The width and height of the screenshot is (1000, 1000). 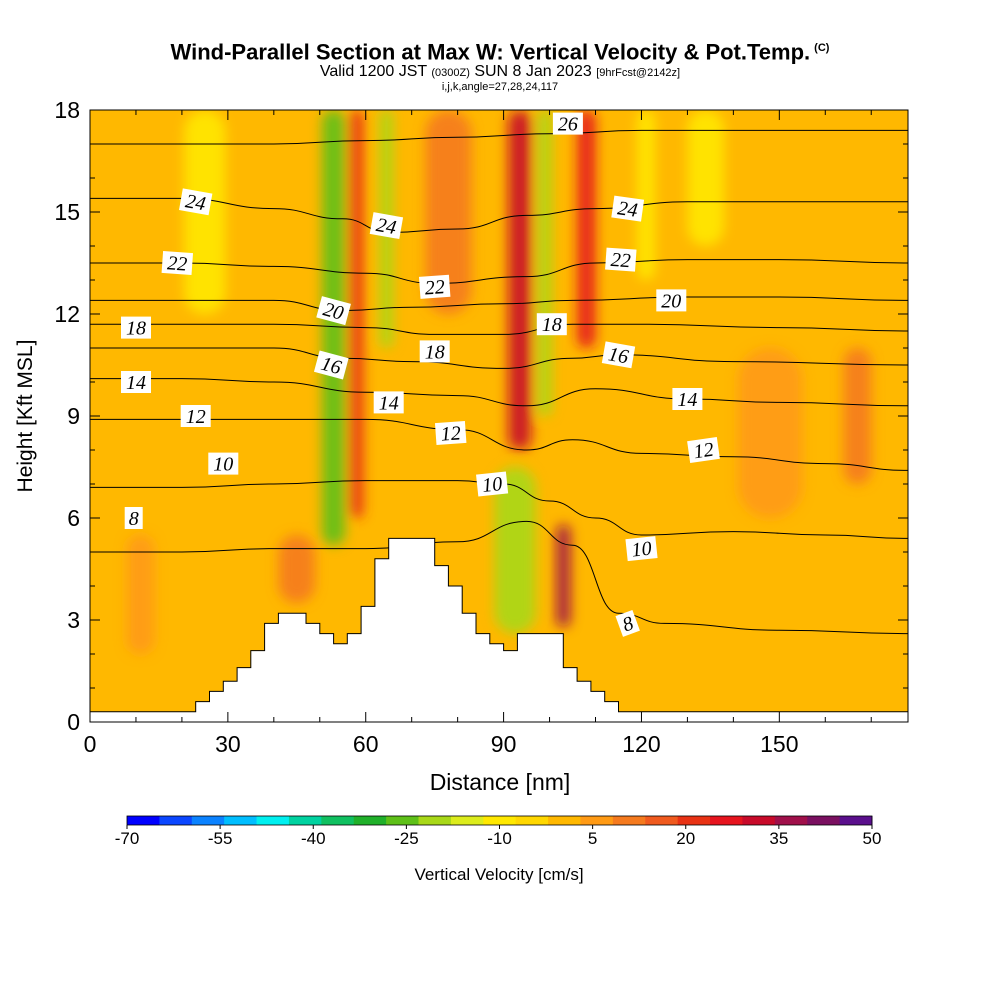 I want to click on contour-label-22: 12, so click(x=703, y=451).